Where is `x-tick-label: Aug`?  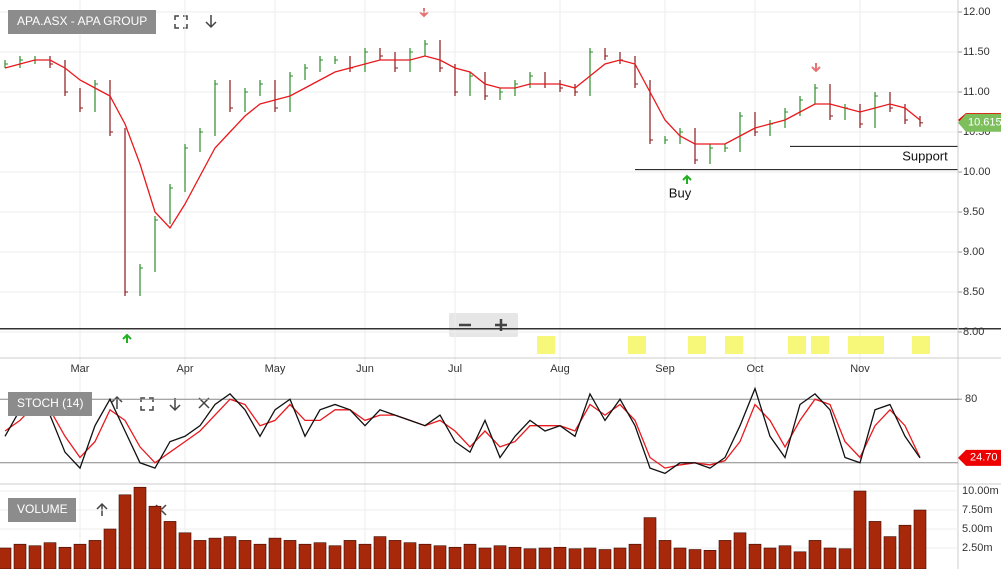 x-tick-label: Aug is located at coordinates (560, 369).